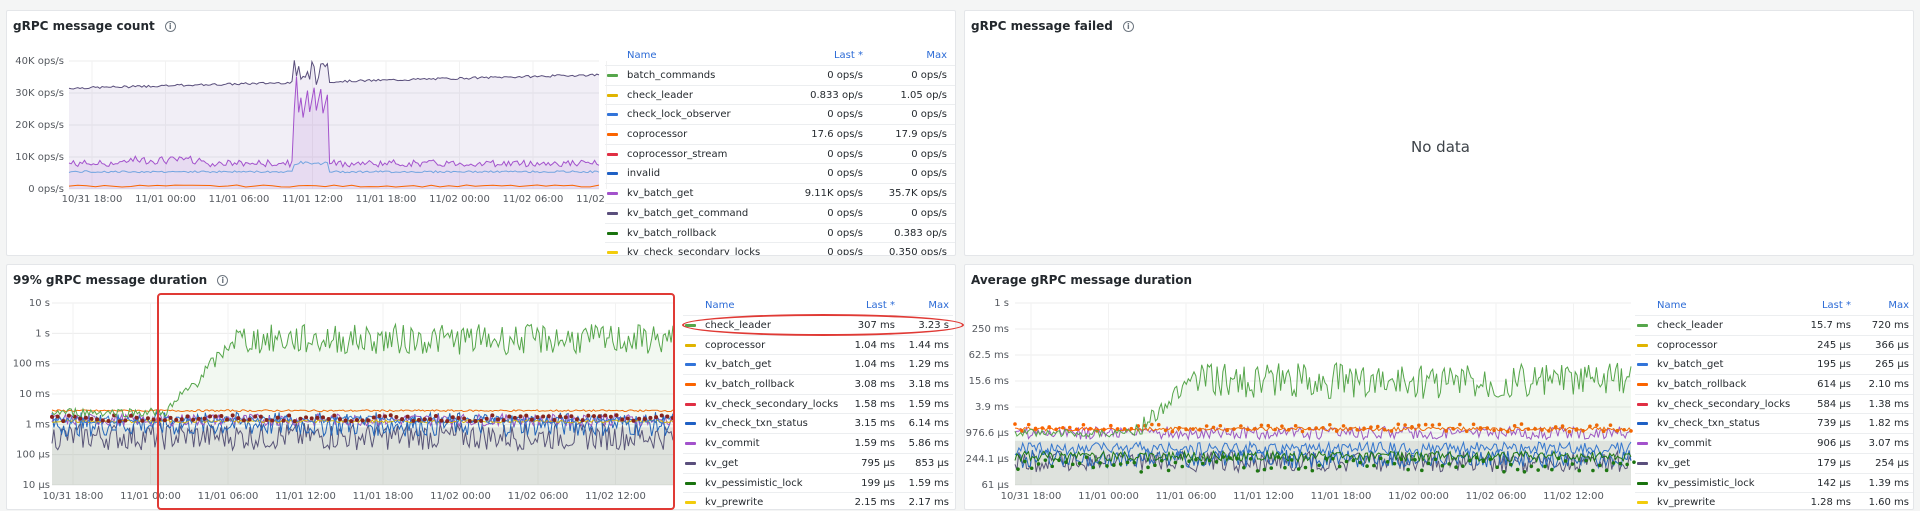 This screenshot has height=511, width=1920. Describe the element at coordinates (1774, 462) in the screenshot. I see `legend-row: kv_get 179 µs 254 µs` at that location.